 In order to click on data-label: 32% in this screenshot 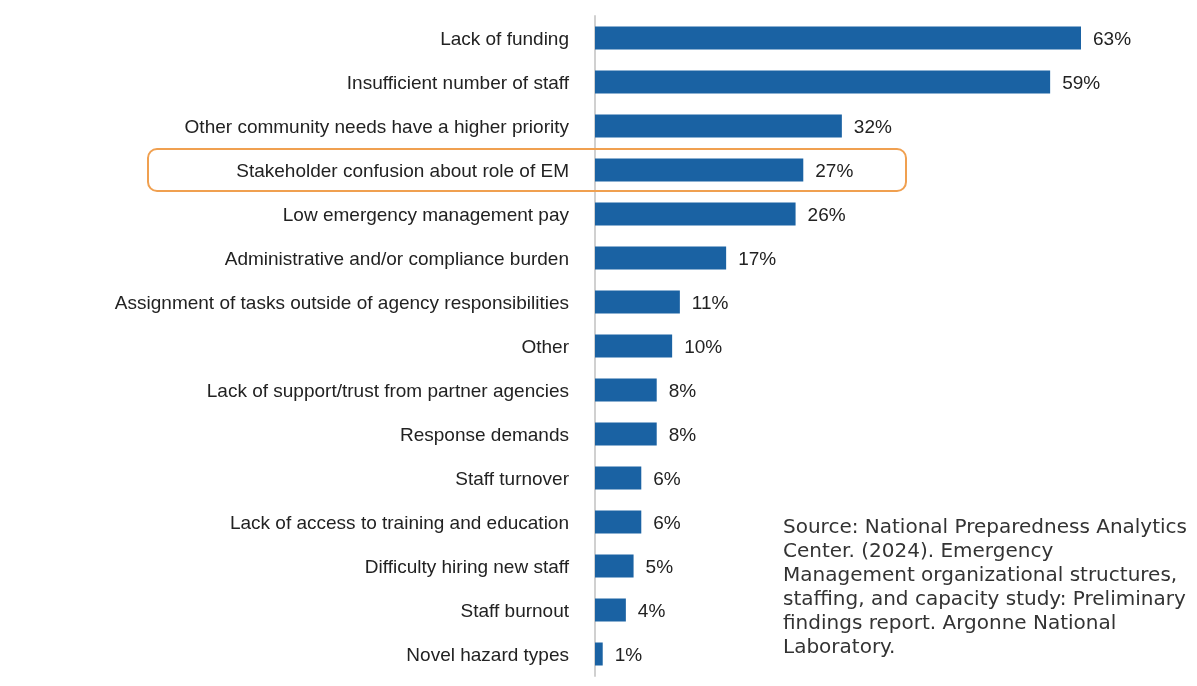, I will do `click(872, 126)`.